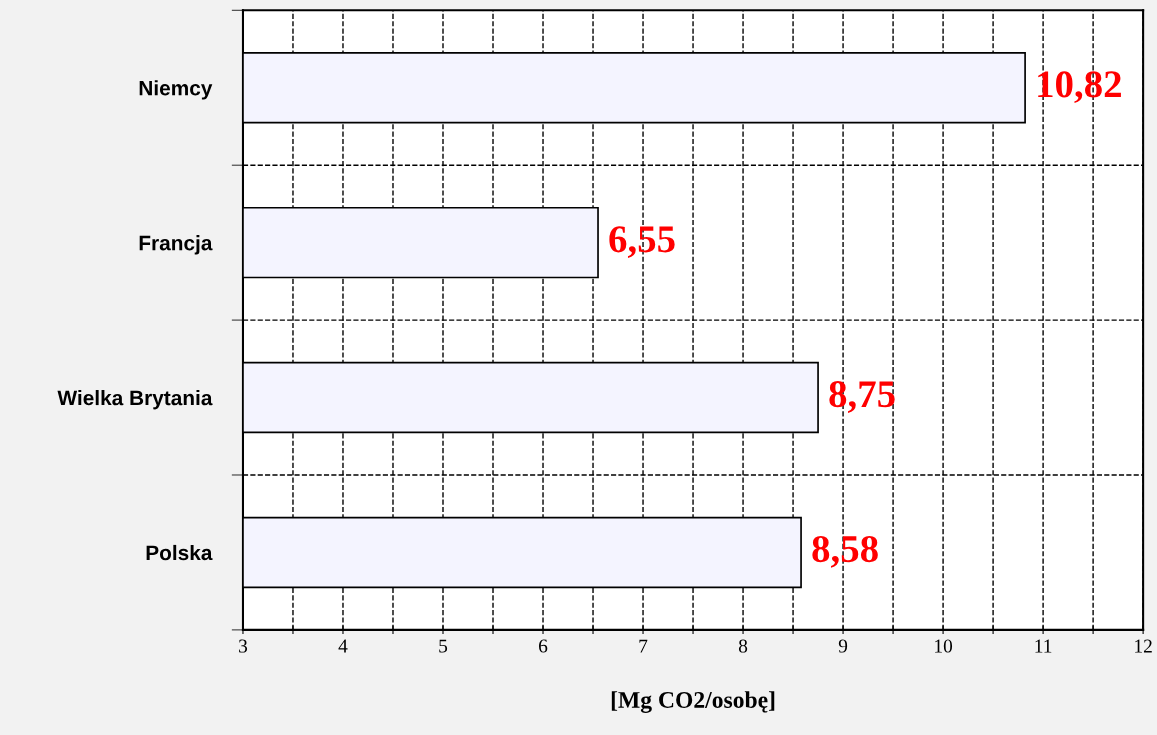  What do you see at coordinates (1079, 87) in the screenshot?
I see `data-label: 10,82` at bounding box center [1079, 87].